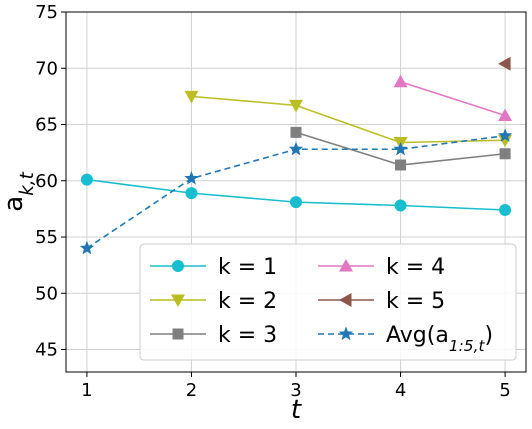 The image size is (532, 429). I want to click on y-tick-label: 70, so click(46, 68).